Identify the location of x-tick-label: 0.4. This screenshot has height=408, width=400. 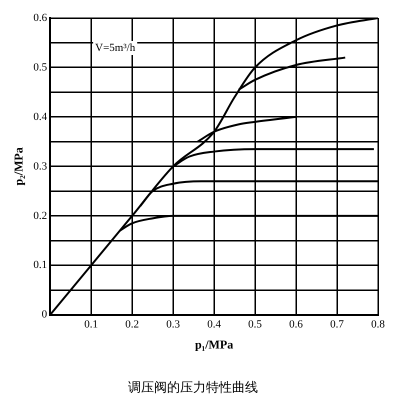
(214, 324).